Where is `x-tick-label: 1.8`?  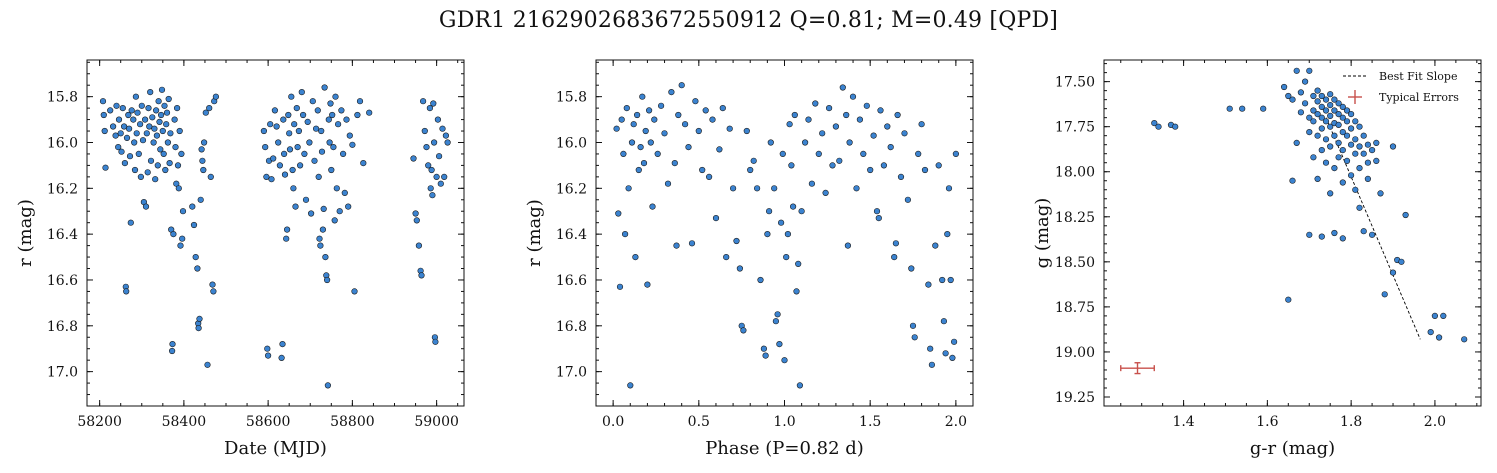
x-tick-label: 1.8 is located at coordinates (1351, 422).